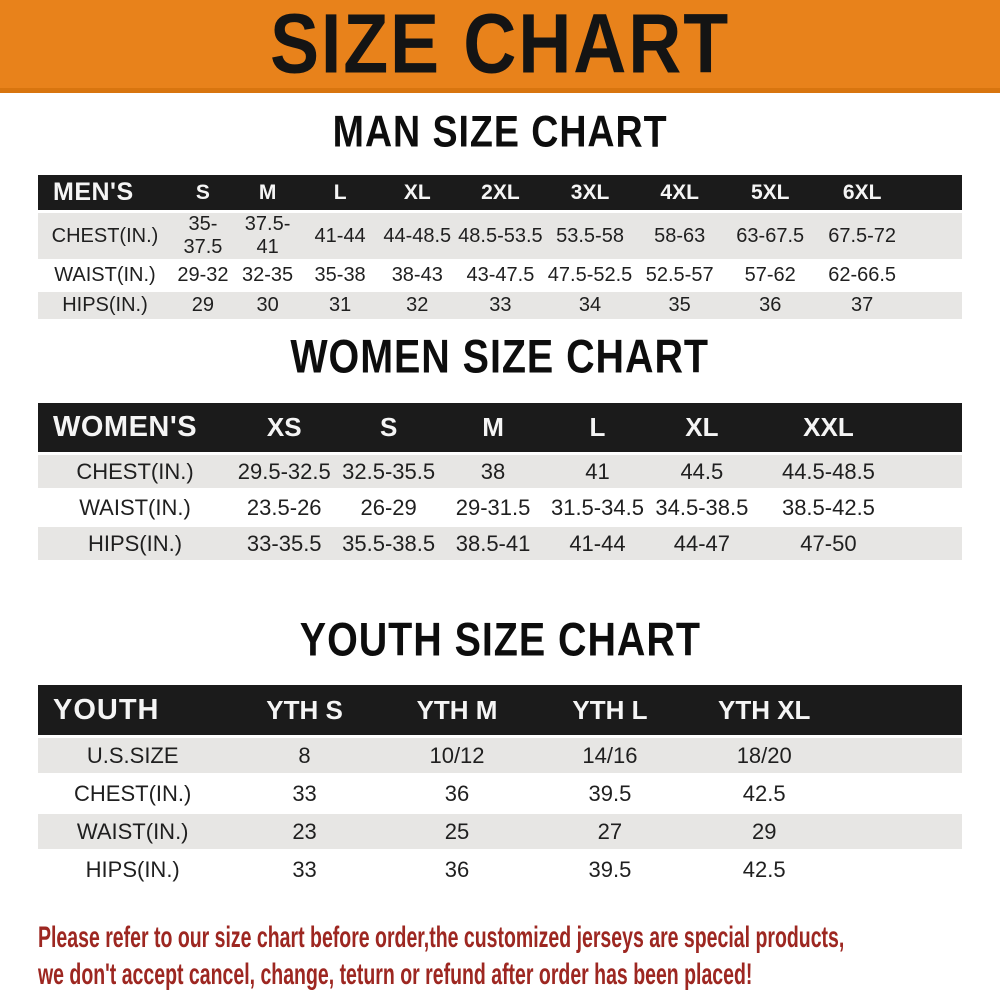  I want to click on value-cell: 41, so click(597, 471).